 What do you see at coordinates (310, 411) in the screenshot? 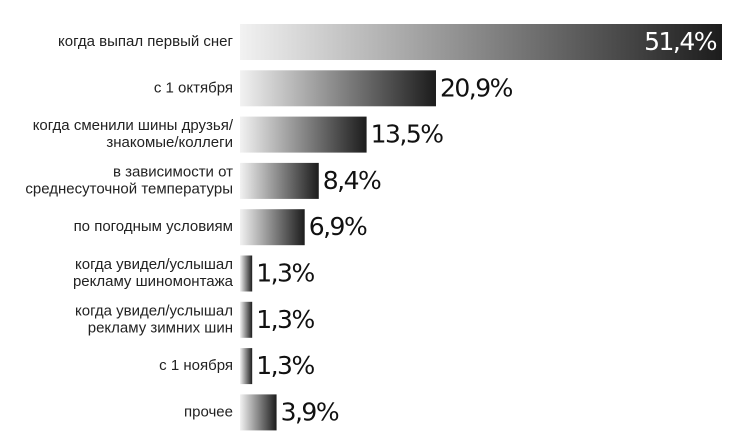
I see `value-label: 3,9%` at bounding box center [310, 411].